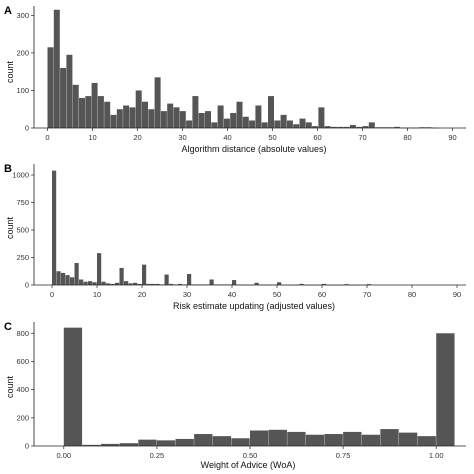  I want to click on panel-b-x-tick-label: 20, so click(142, 294).